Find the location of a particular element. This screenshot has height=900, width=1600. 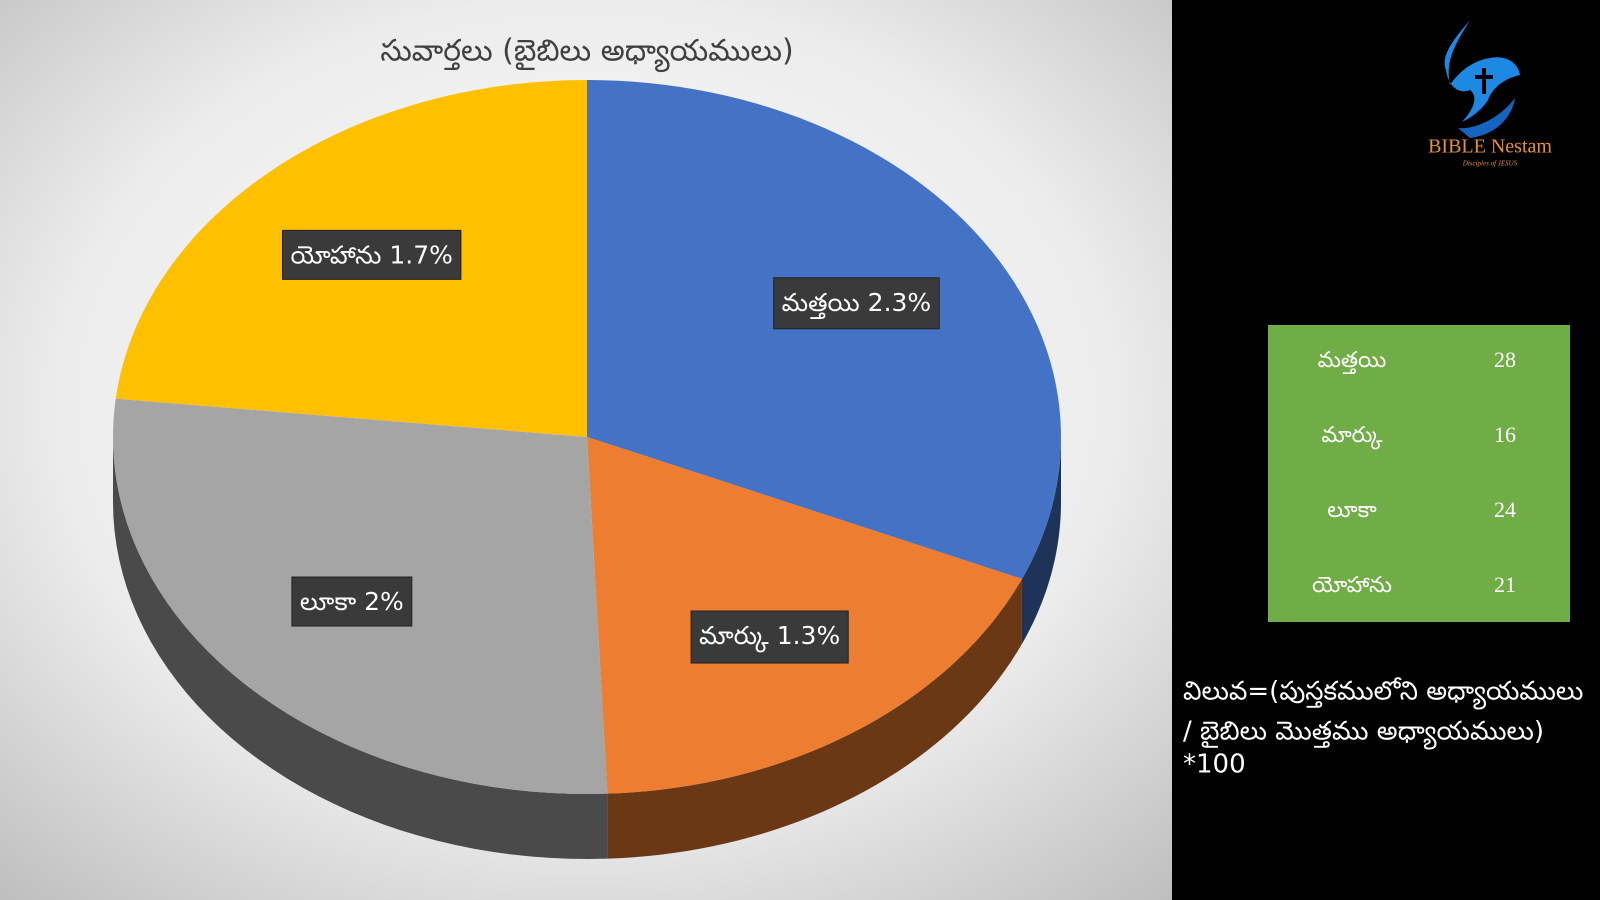

data-label: లూకా 2% is located at coordinates (352, 601).